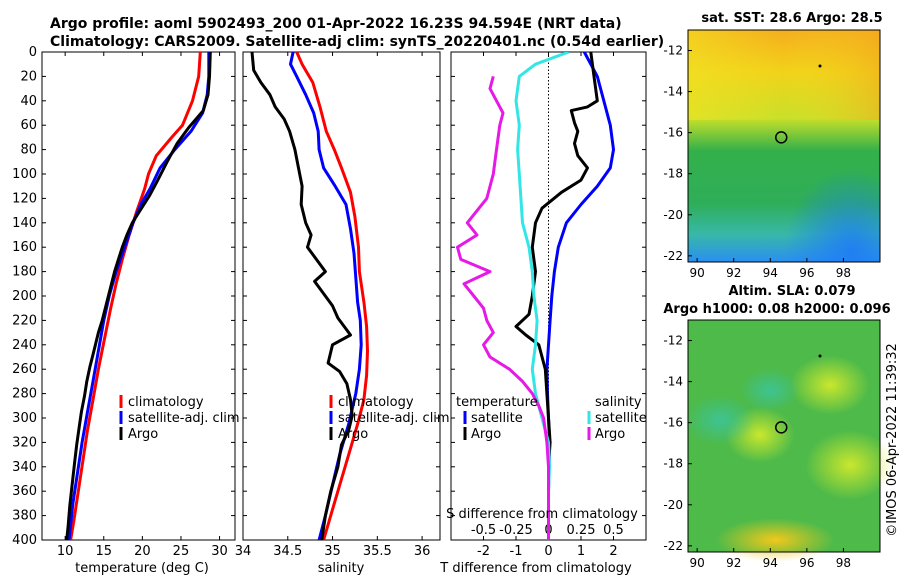 The width and height of the screenshot is (900, 580). Describe the element at coordinates (535, 568) in the screenshot. I see `t-difference-xlabel: T difference from climatology` at that location.